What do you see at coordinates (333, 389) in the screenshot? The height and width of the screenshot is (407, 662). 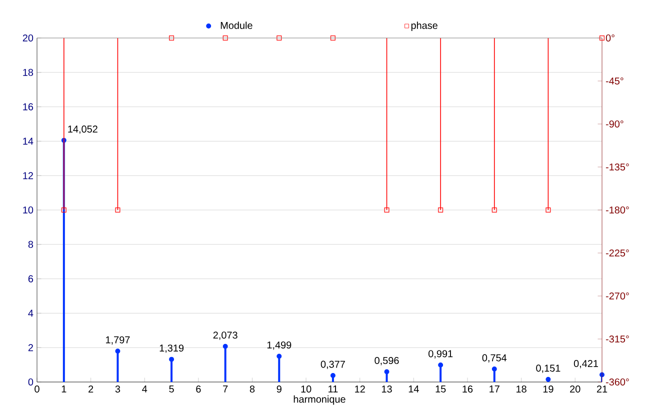 I see `x-tick-label: 11` at bounding box center [333, 389].